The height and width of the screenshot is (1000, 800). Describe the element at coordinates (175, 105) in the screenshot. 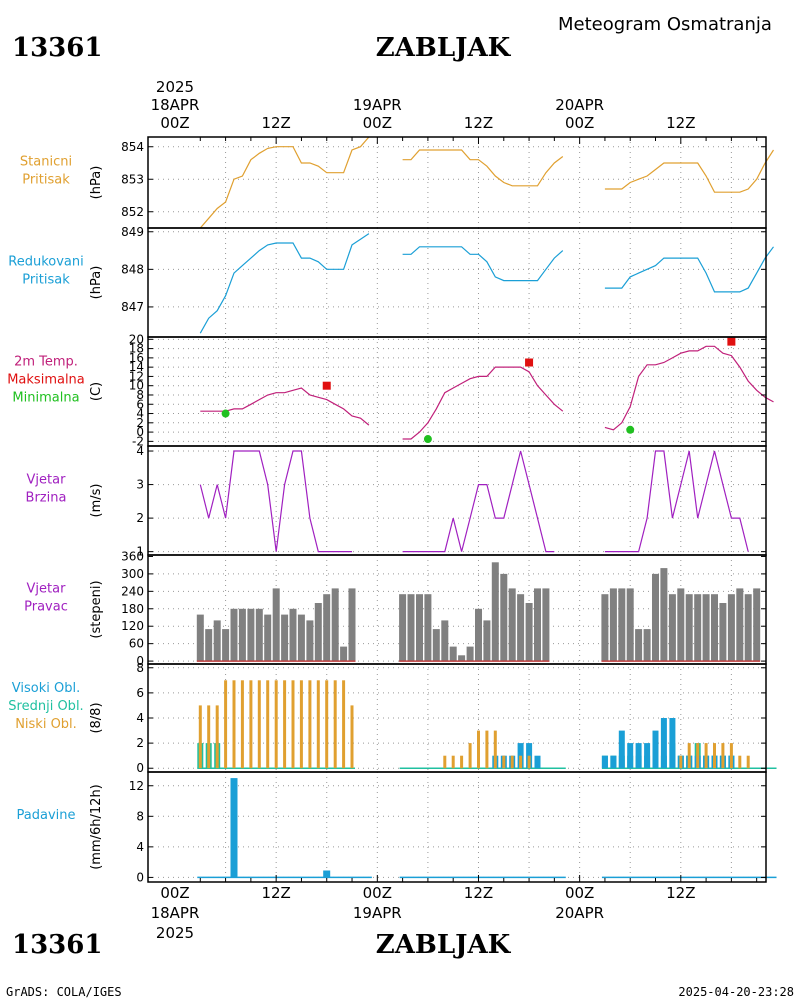

I see `x-date-label-top: 18APR` at that location.